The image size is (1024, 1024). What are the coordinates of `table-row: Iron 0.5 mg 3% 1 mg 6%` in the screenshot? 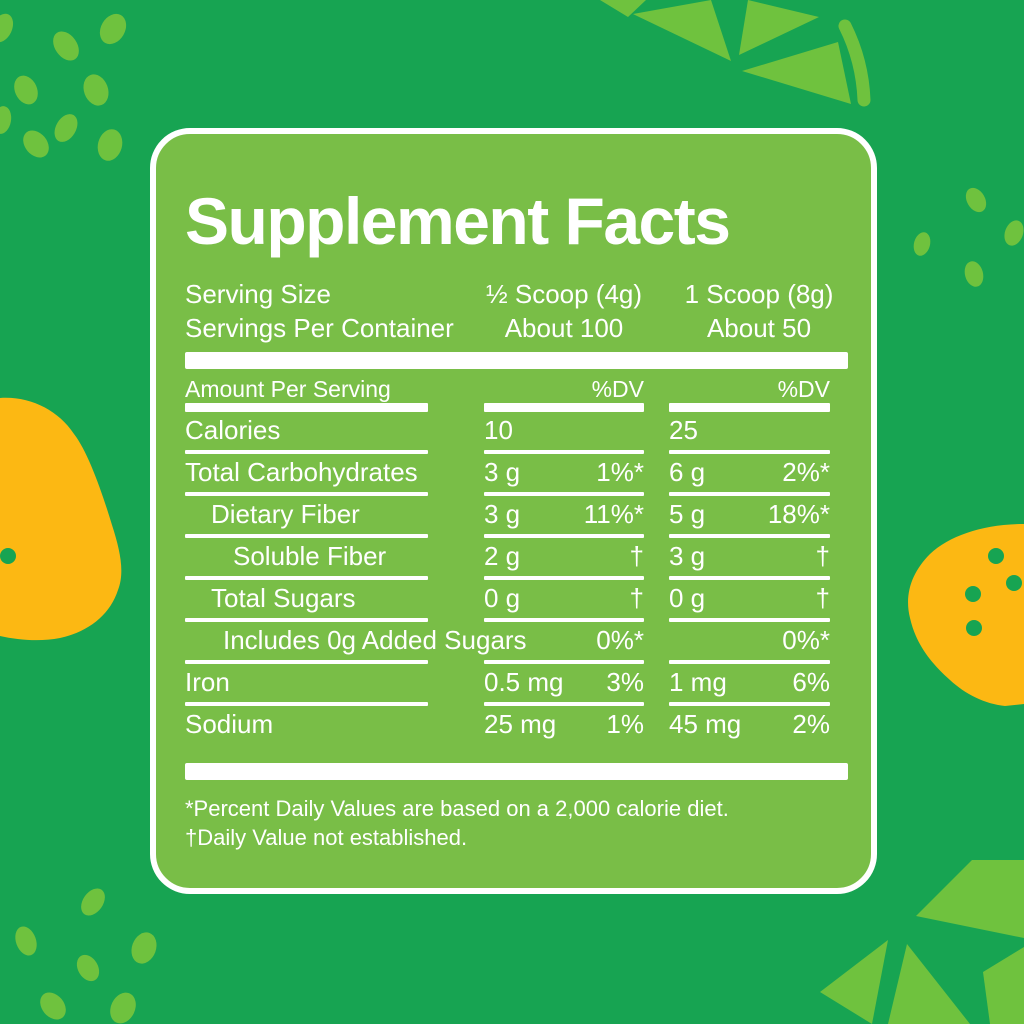 It's located at (516, 685).